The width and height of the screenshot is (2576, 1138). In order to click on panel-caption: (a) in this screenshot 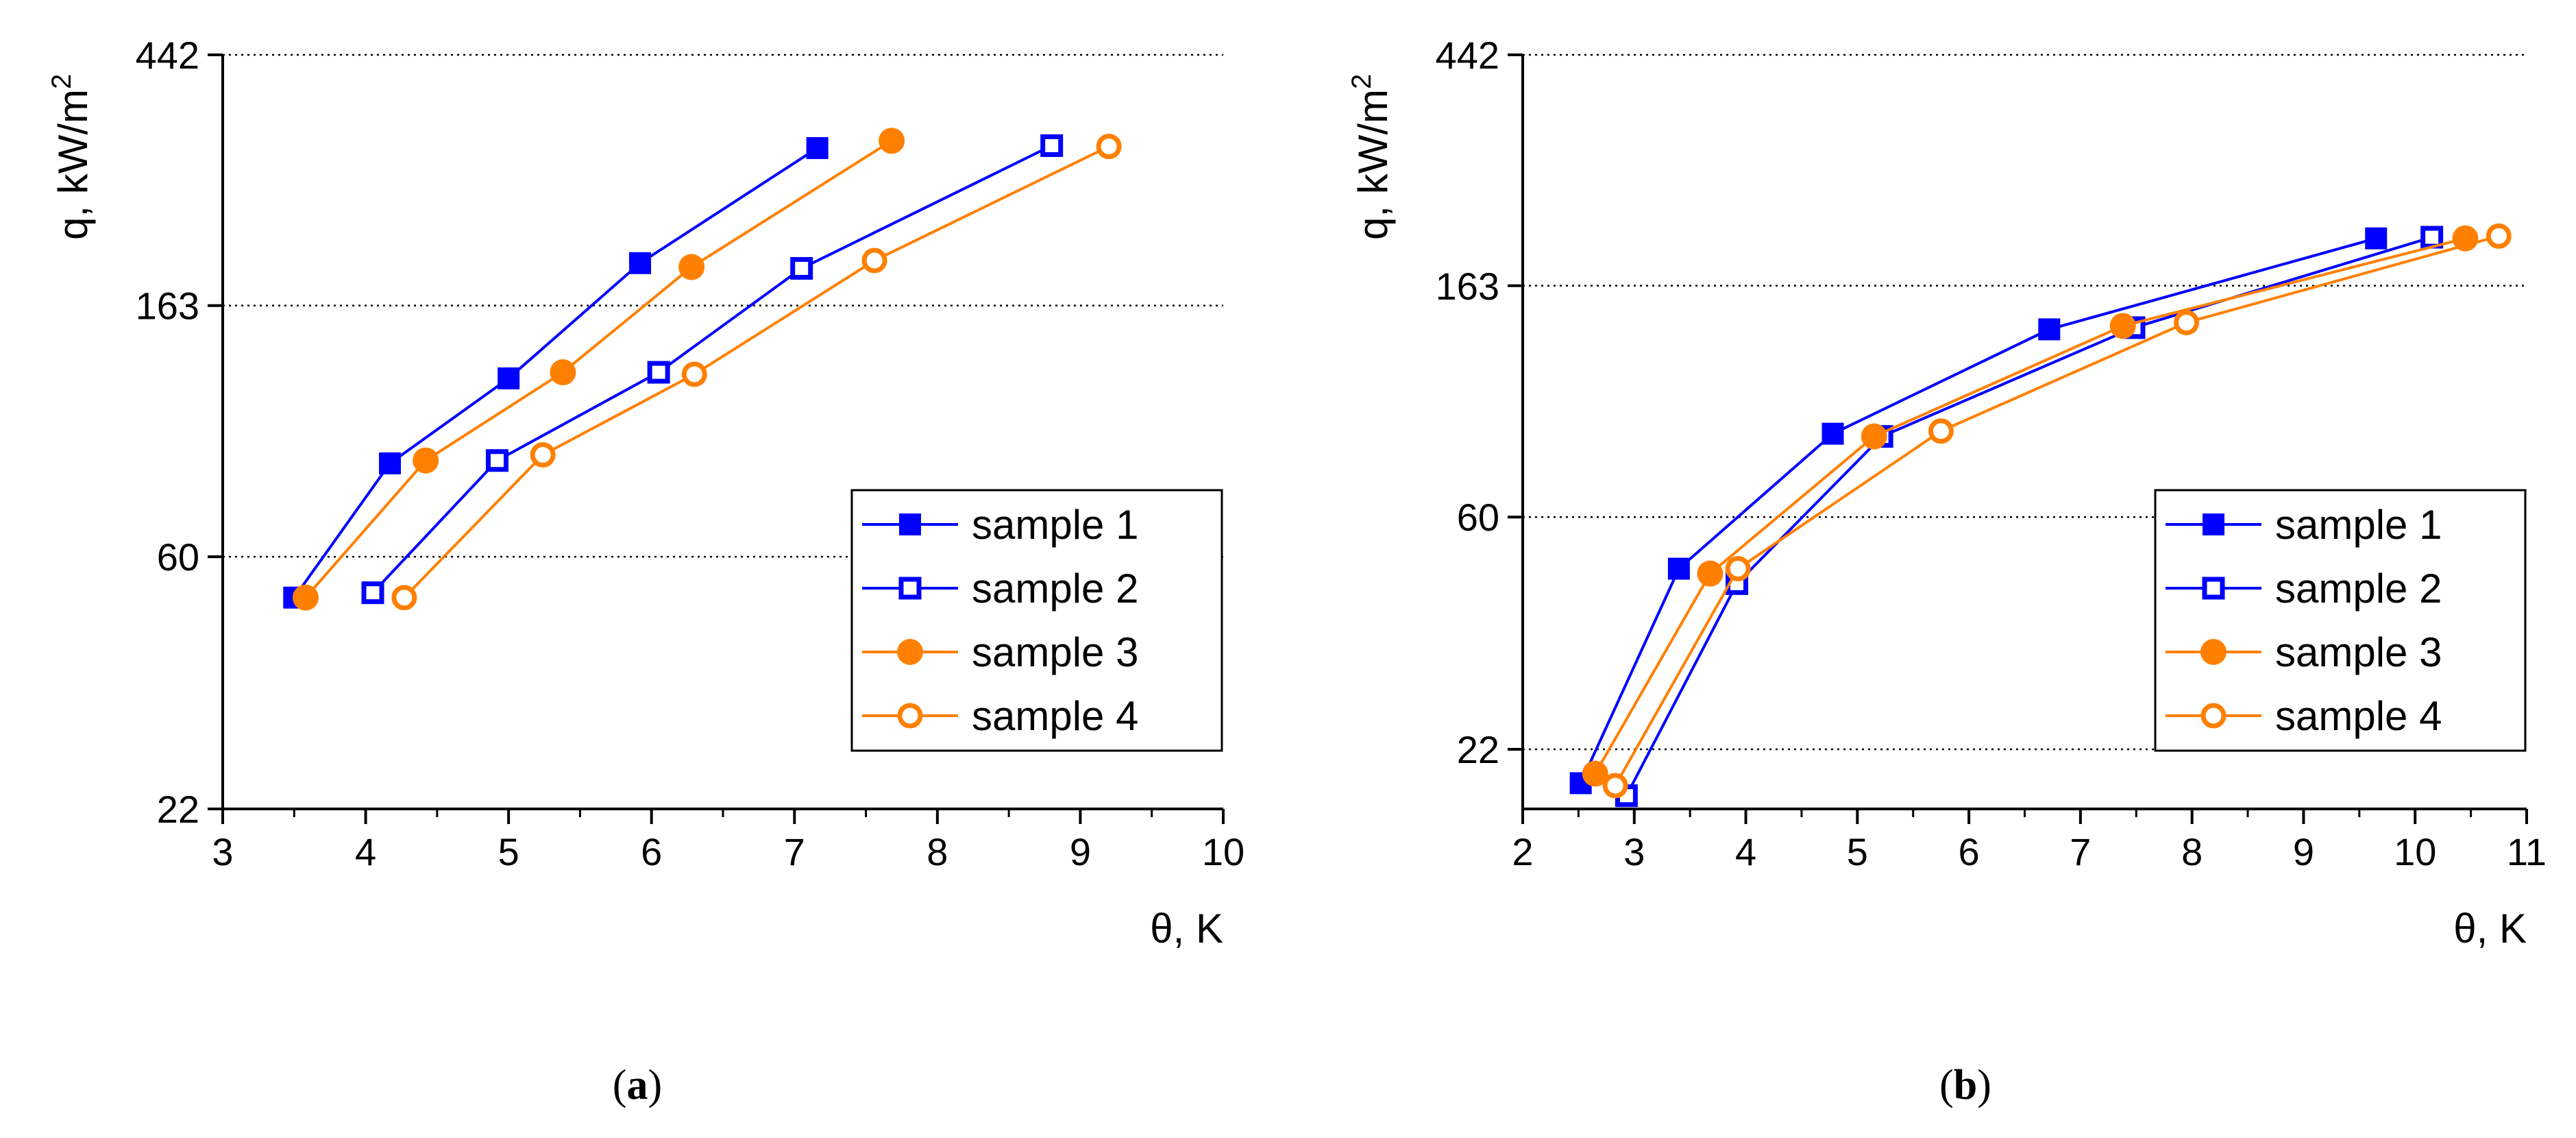, I will do `click(638, 1085)`.